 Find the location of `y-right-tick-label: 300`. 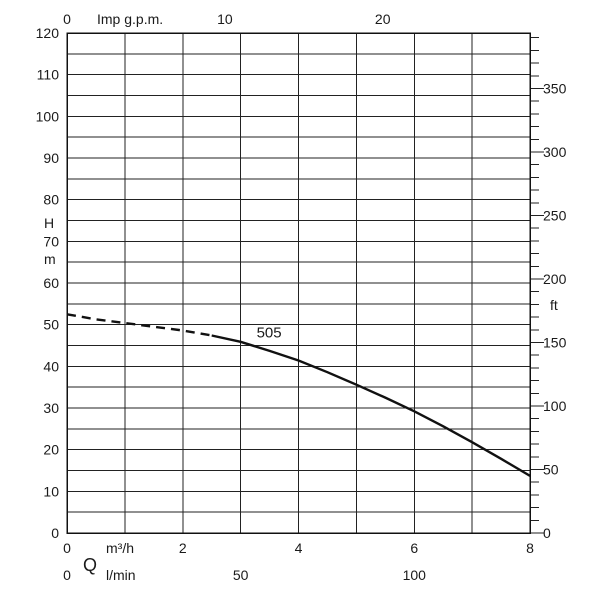

y-right-tick-label: 300 is located at coordinates (555, 152).